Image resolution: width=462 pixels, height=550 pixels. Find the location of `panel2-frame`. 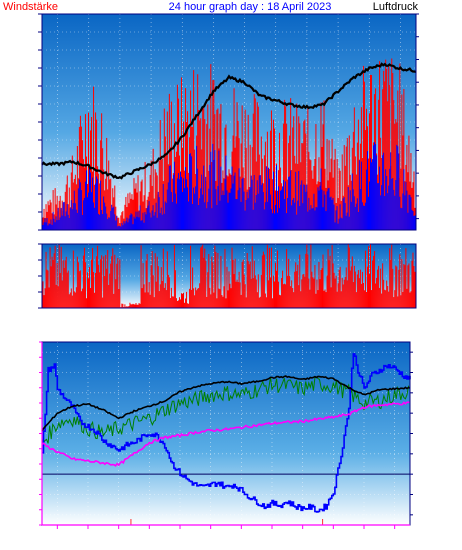

panel2-frame is located at coordinates (229, 276).